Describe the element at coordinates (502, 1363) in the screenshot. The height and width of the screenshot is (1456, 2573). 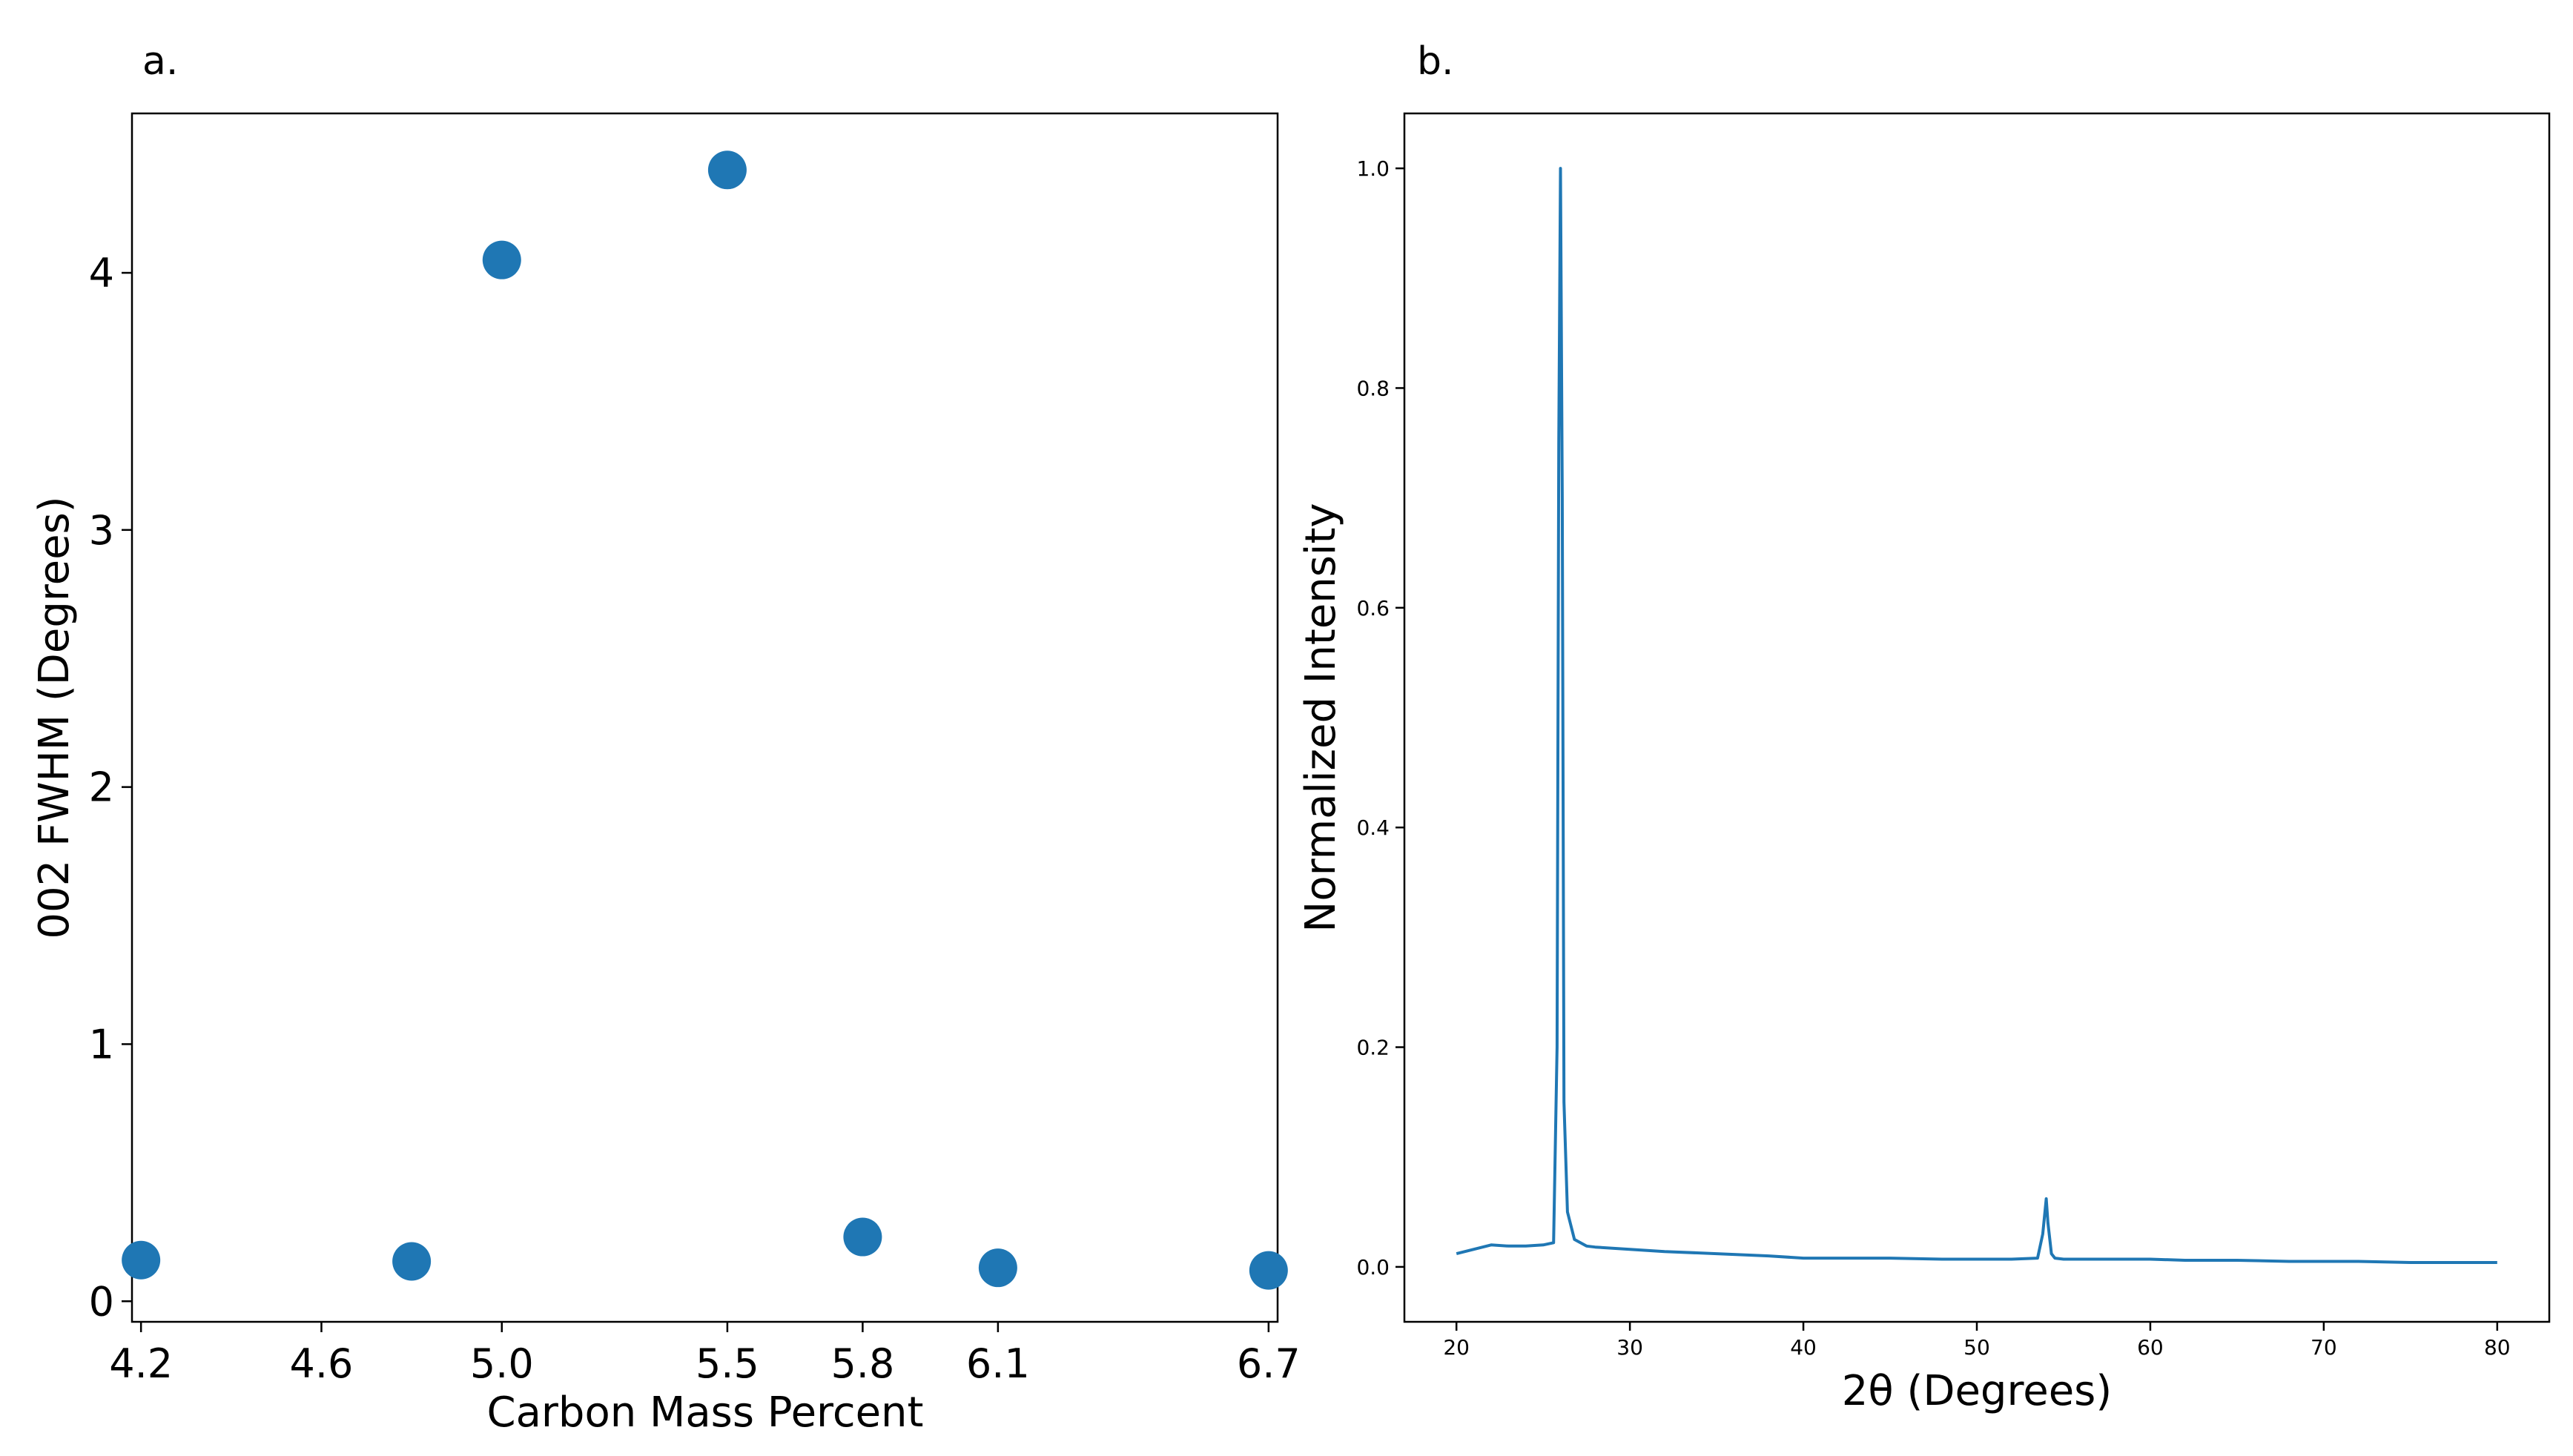
I see `panel-a-x-tick-label: 5.0` at that location.